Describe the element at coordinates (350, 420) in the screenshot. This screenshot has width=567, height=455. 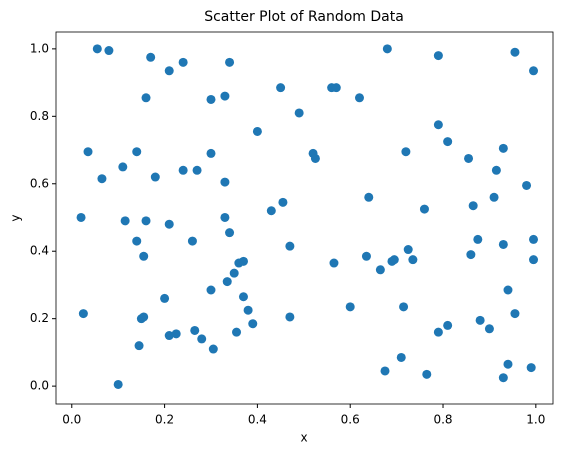
I see `x-tick-label: 0.6` at that location.